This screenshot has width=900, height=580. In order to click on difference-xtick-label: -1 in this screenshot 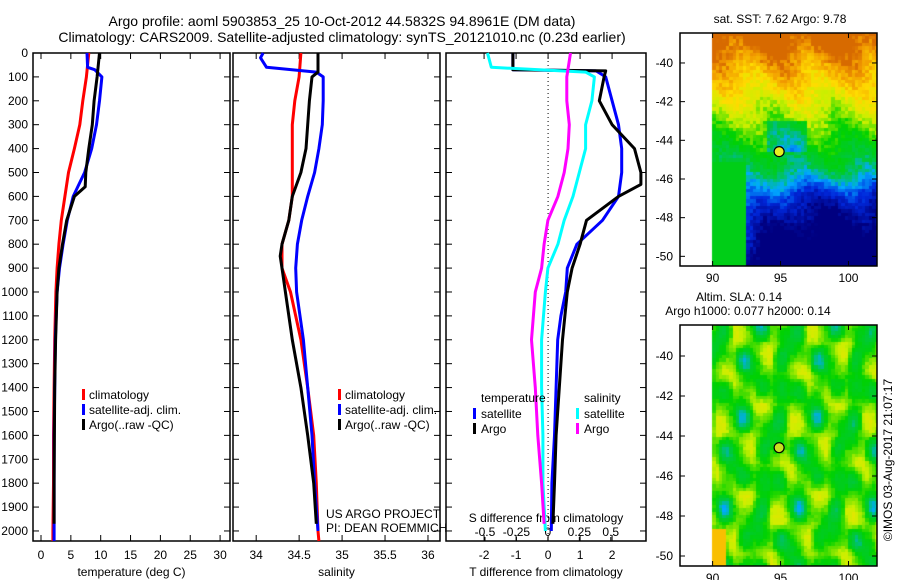, I will do `click(516, 555)`.